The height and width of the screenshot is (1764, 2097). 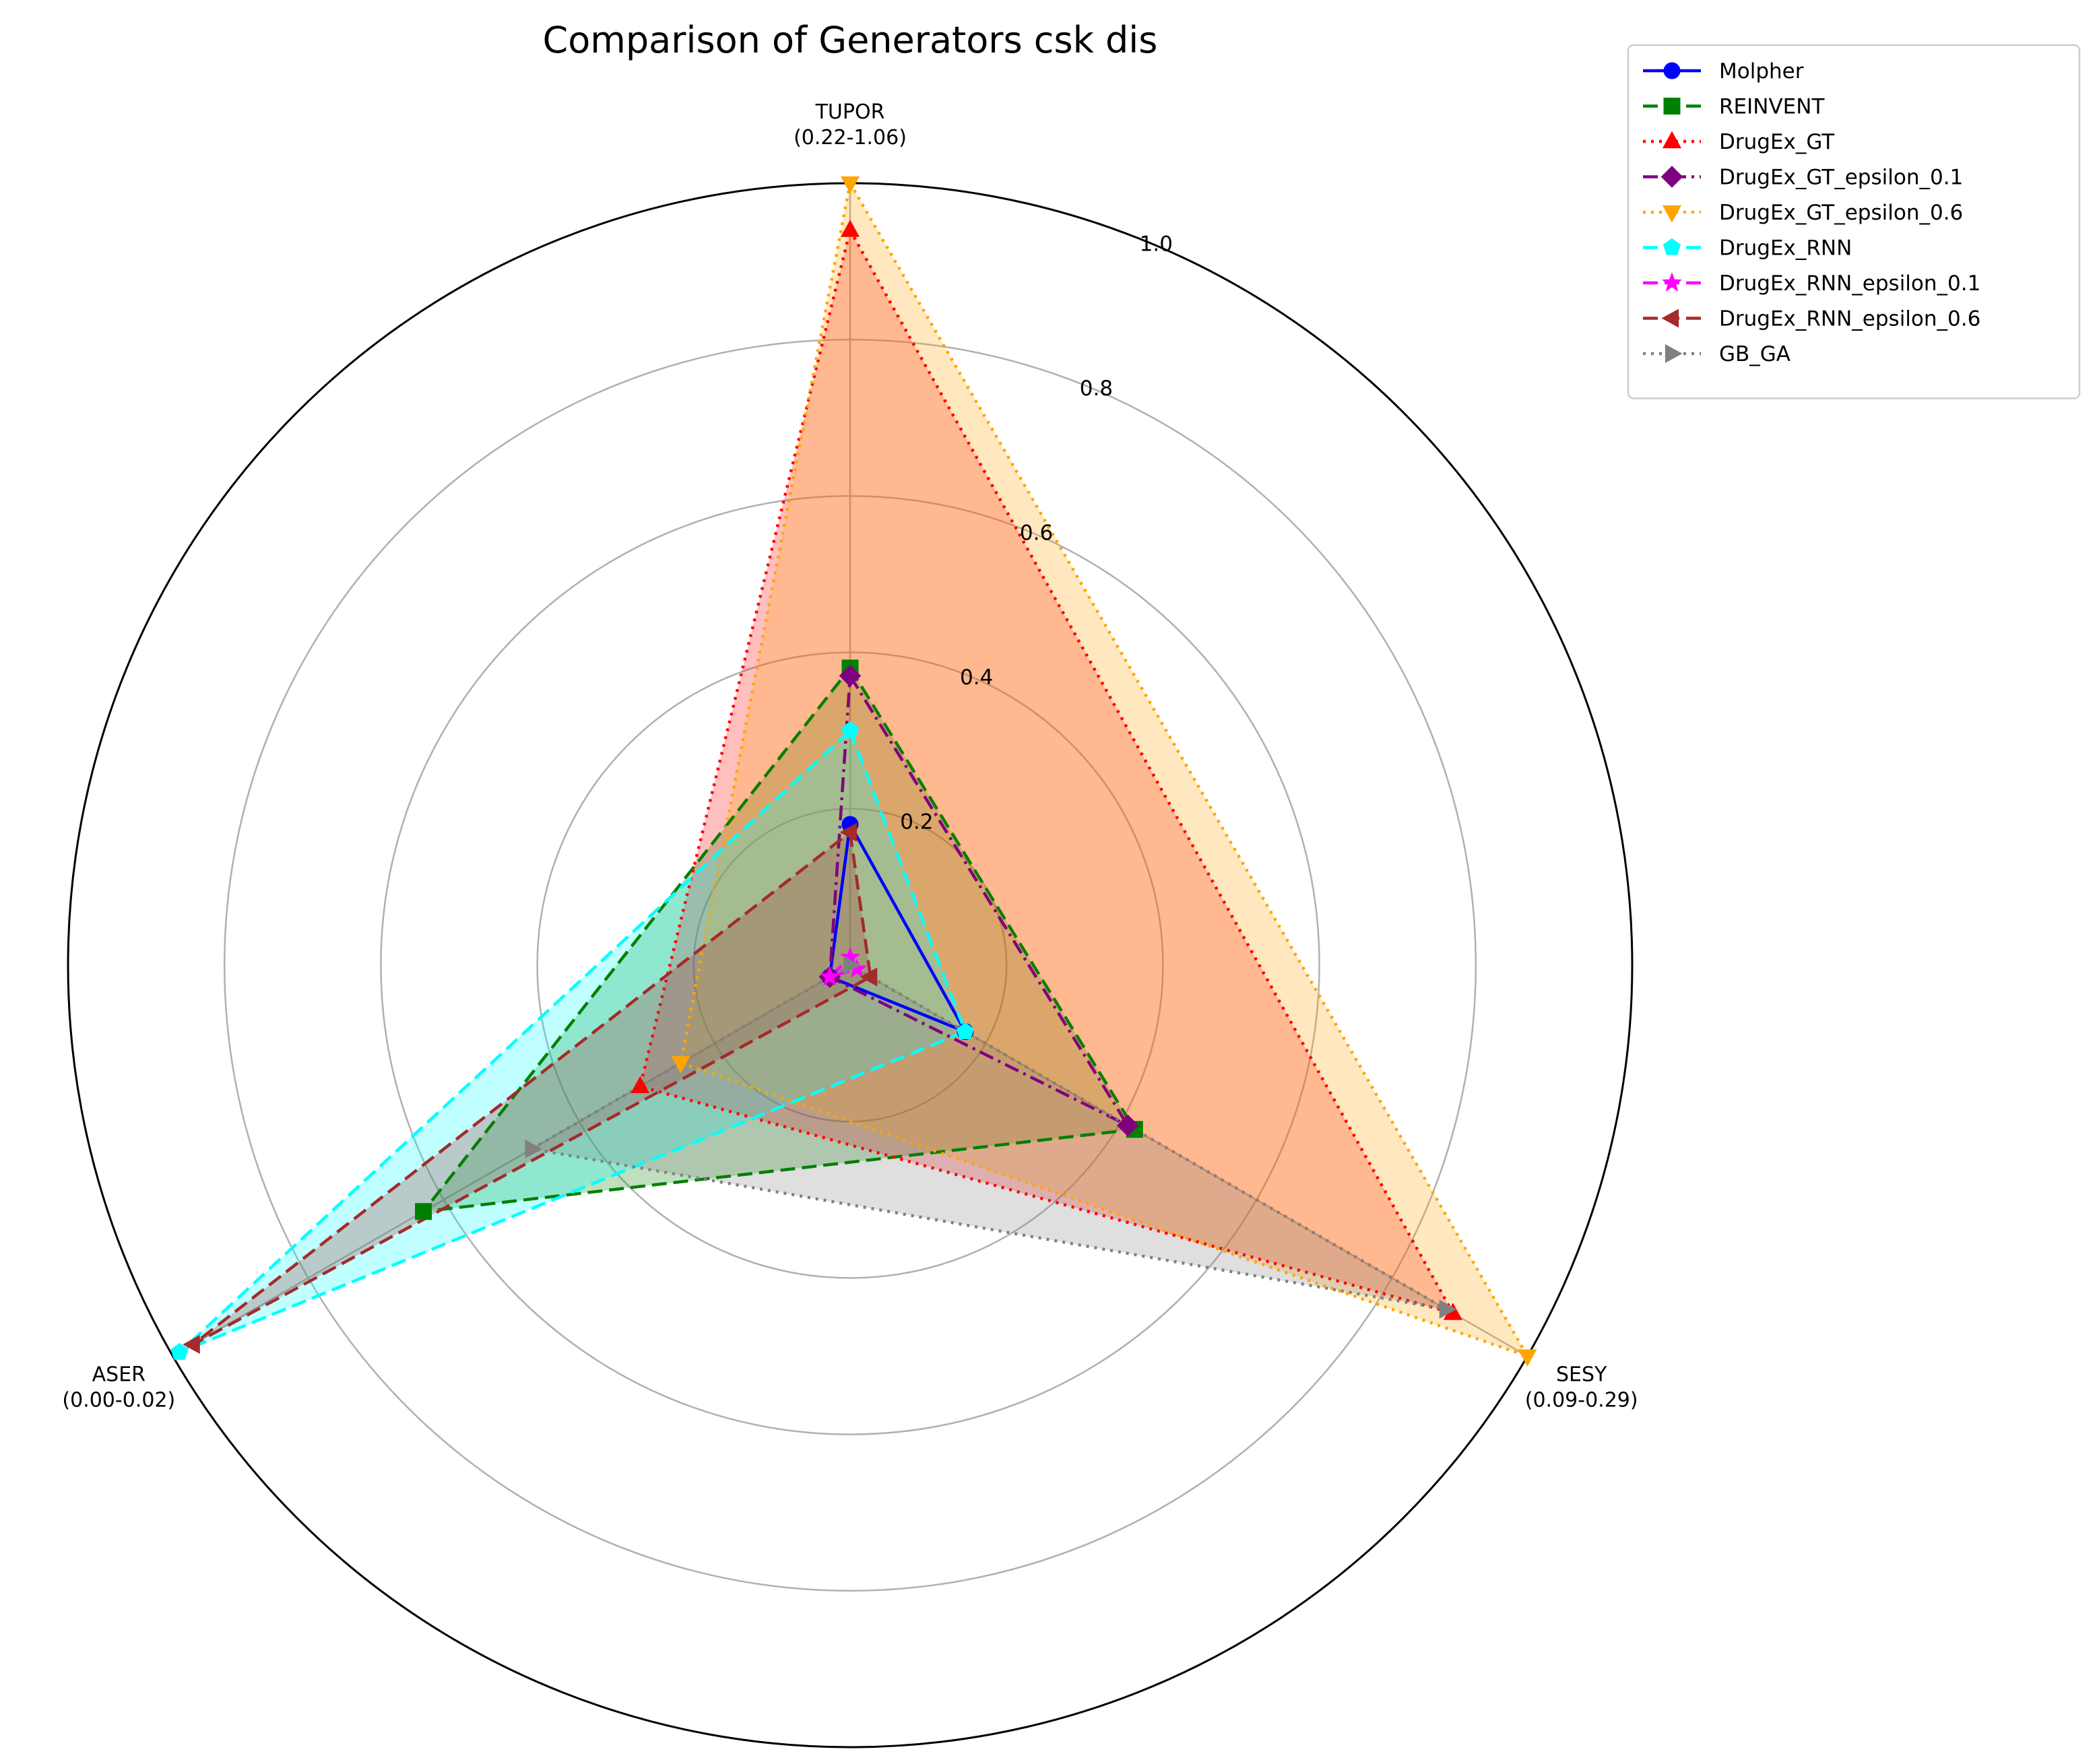 I want to click on series-fill-drugex-rnn, so click(x=572, y=1041).